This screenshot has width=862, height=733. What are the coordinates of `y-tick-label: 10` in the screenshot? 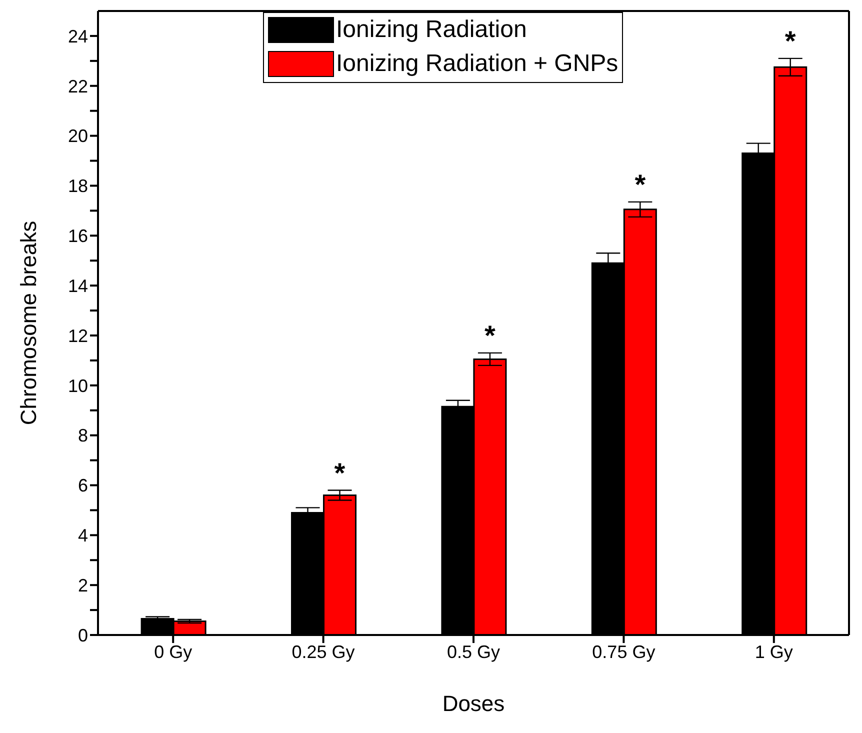 It's located at (78, 386).